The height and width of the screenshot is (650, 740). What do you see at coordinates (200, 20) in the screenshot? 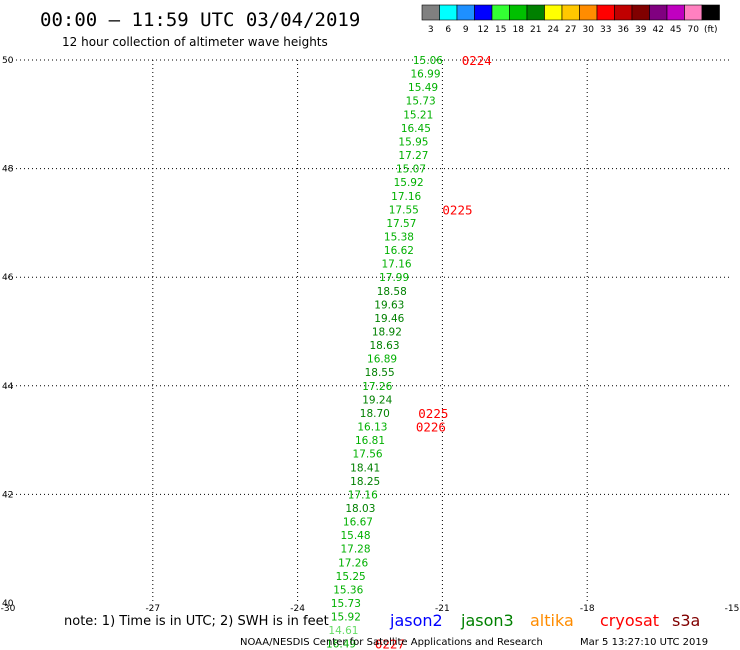
I see `chart-title: 00:00 – 11:59 UTC 03/04/2019` at bounding box center [200, 20].